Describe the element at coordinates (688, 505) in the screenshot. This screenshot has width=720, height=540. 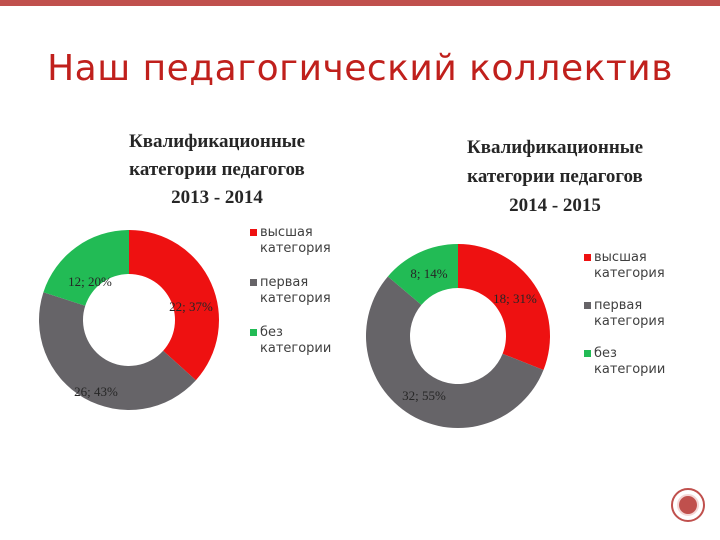
I see `corner-badge-icon` at that location.